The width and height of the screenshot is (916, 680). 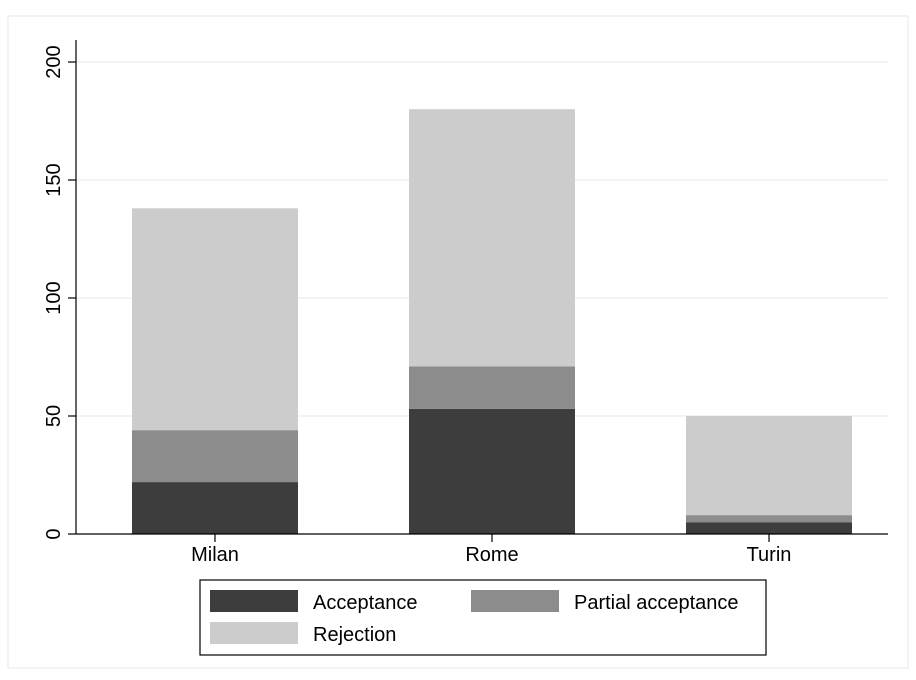 I want to click on y-tick-label: 200, so click(x=54, y=61).